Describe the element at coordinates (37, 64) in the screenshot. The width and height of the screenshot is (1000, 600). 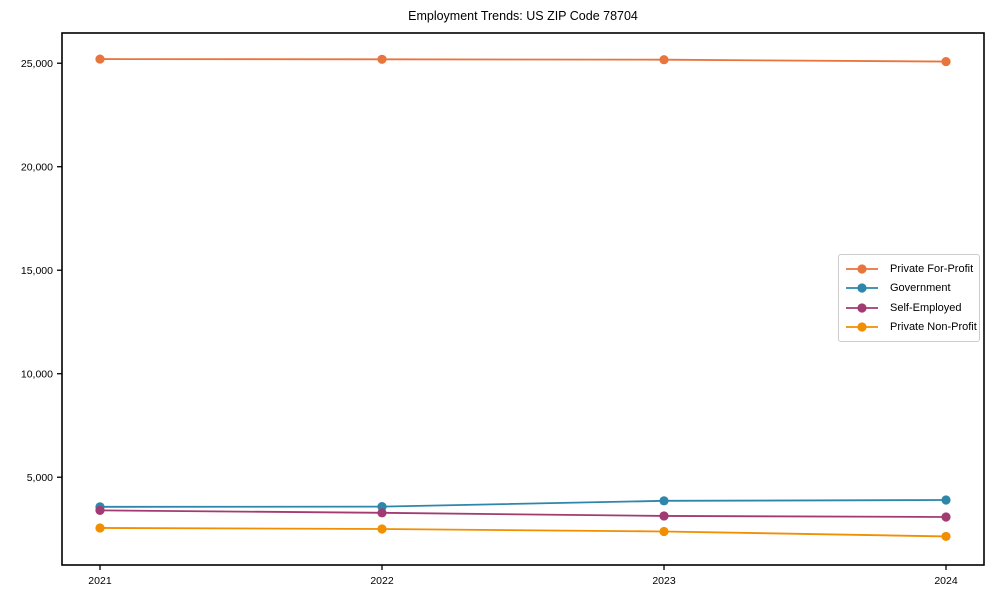
I see `y-tick-label: 25,000` at that location.